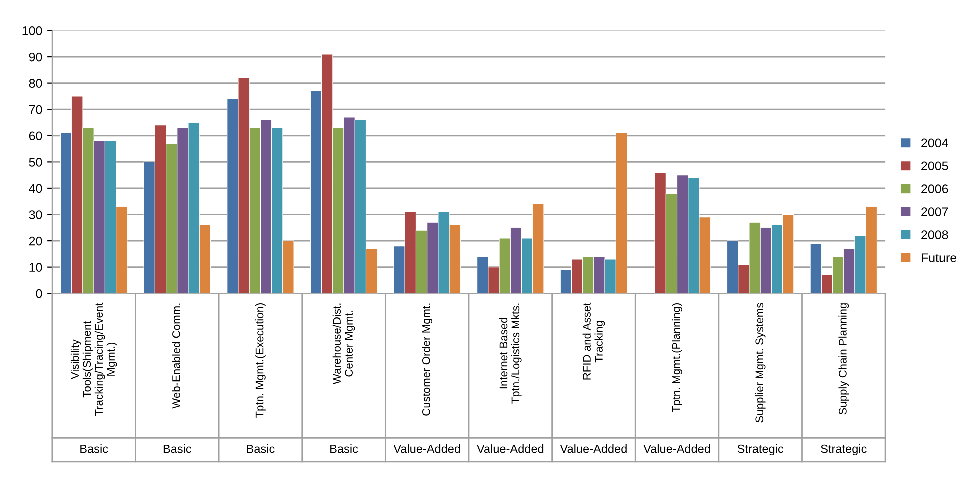 The image size is (971, 496). What do you see at coordinates (935, 189) in the screenshot?
I see `legend-label: 2006` at bounding box center [935, 189].